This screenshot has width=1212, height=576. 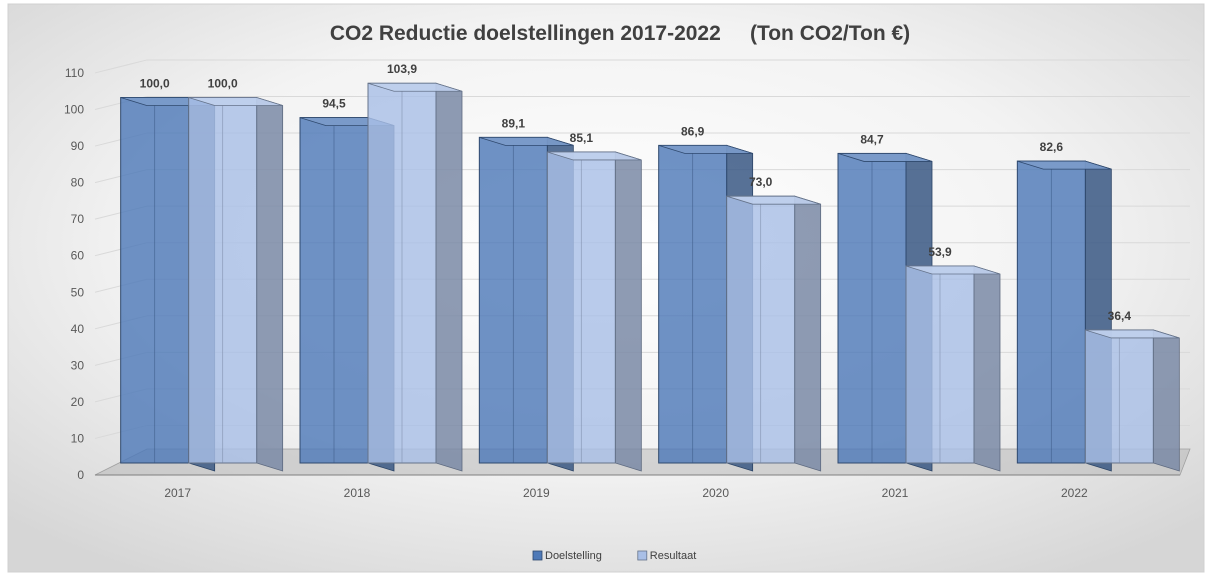 What do you see at coordinates (573, 556) in the screenshot?
I see `legend-label-doelstelling: Doelstelling` at bounding box center [573, 556].